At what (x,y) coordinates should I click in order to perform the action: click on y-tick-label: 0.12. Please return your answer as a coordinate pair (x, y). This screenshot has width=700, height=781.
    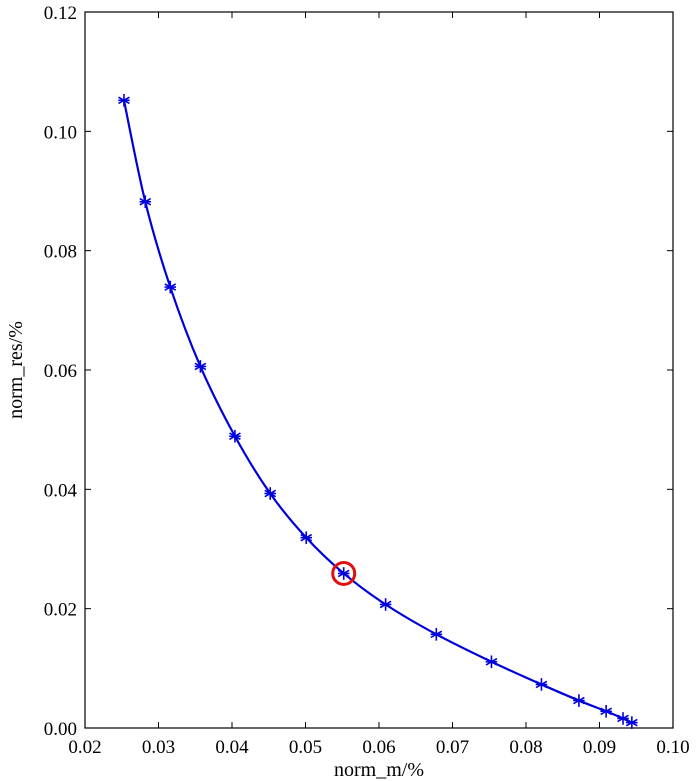
    Looking at the image, I should click on (60, 13).